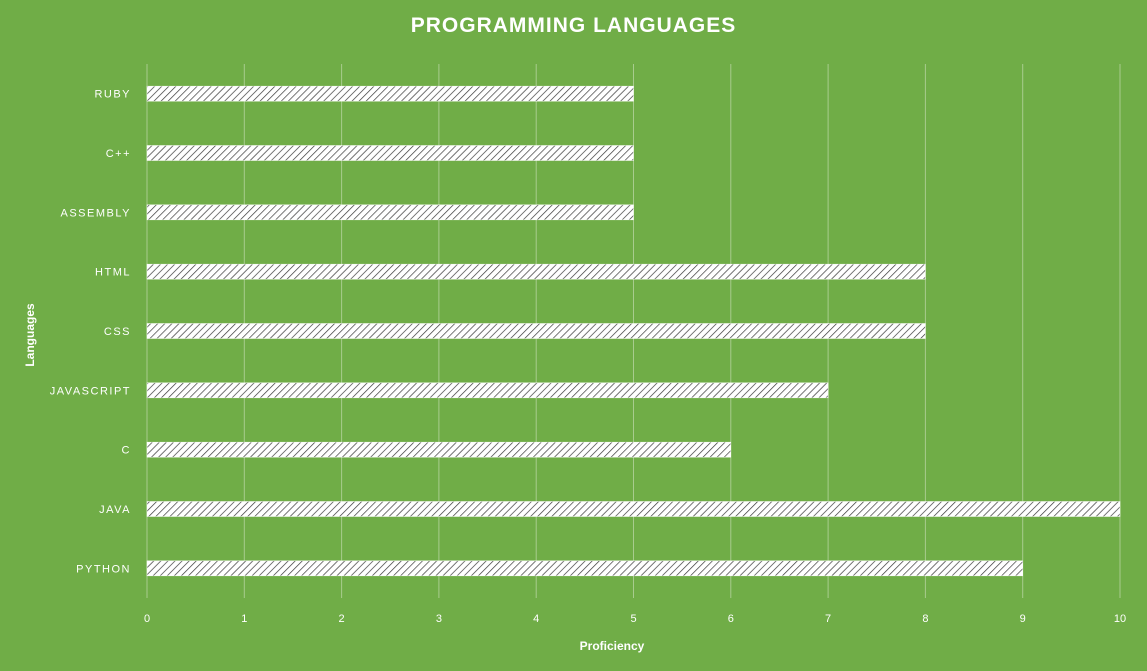 This screenshot has height=671, width=1147. Describe the element at coordinates (244, 619) in the screenshot. I see `x-tick-label: 1` at that location.